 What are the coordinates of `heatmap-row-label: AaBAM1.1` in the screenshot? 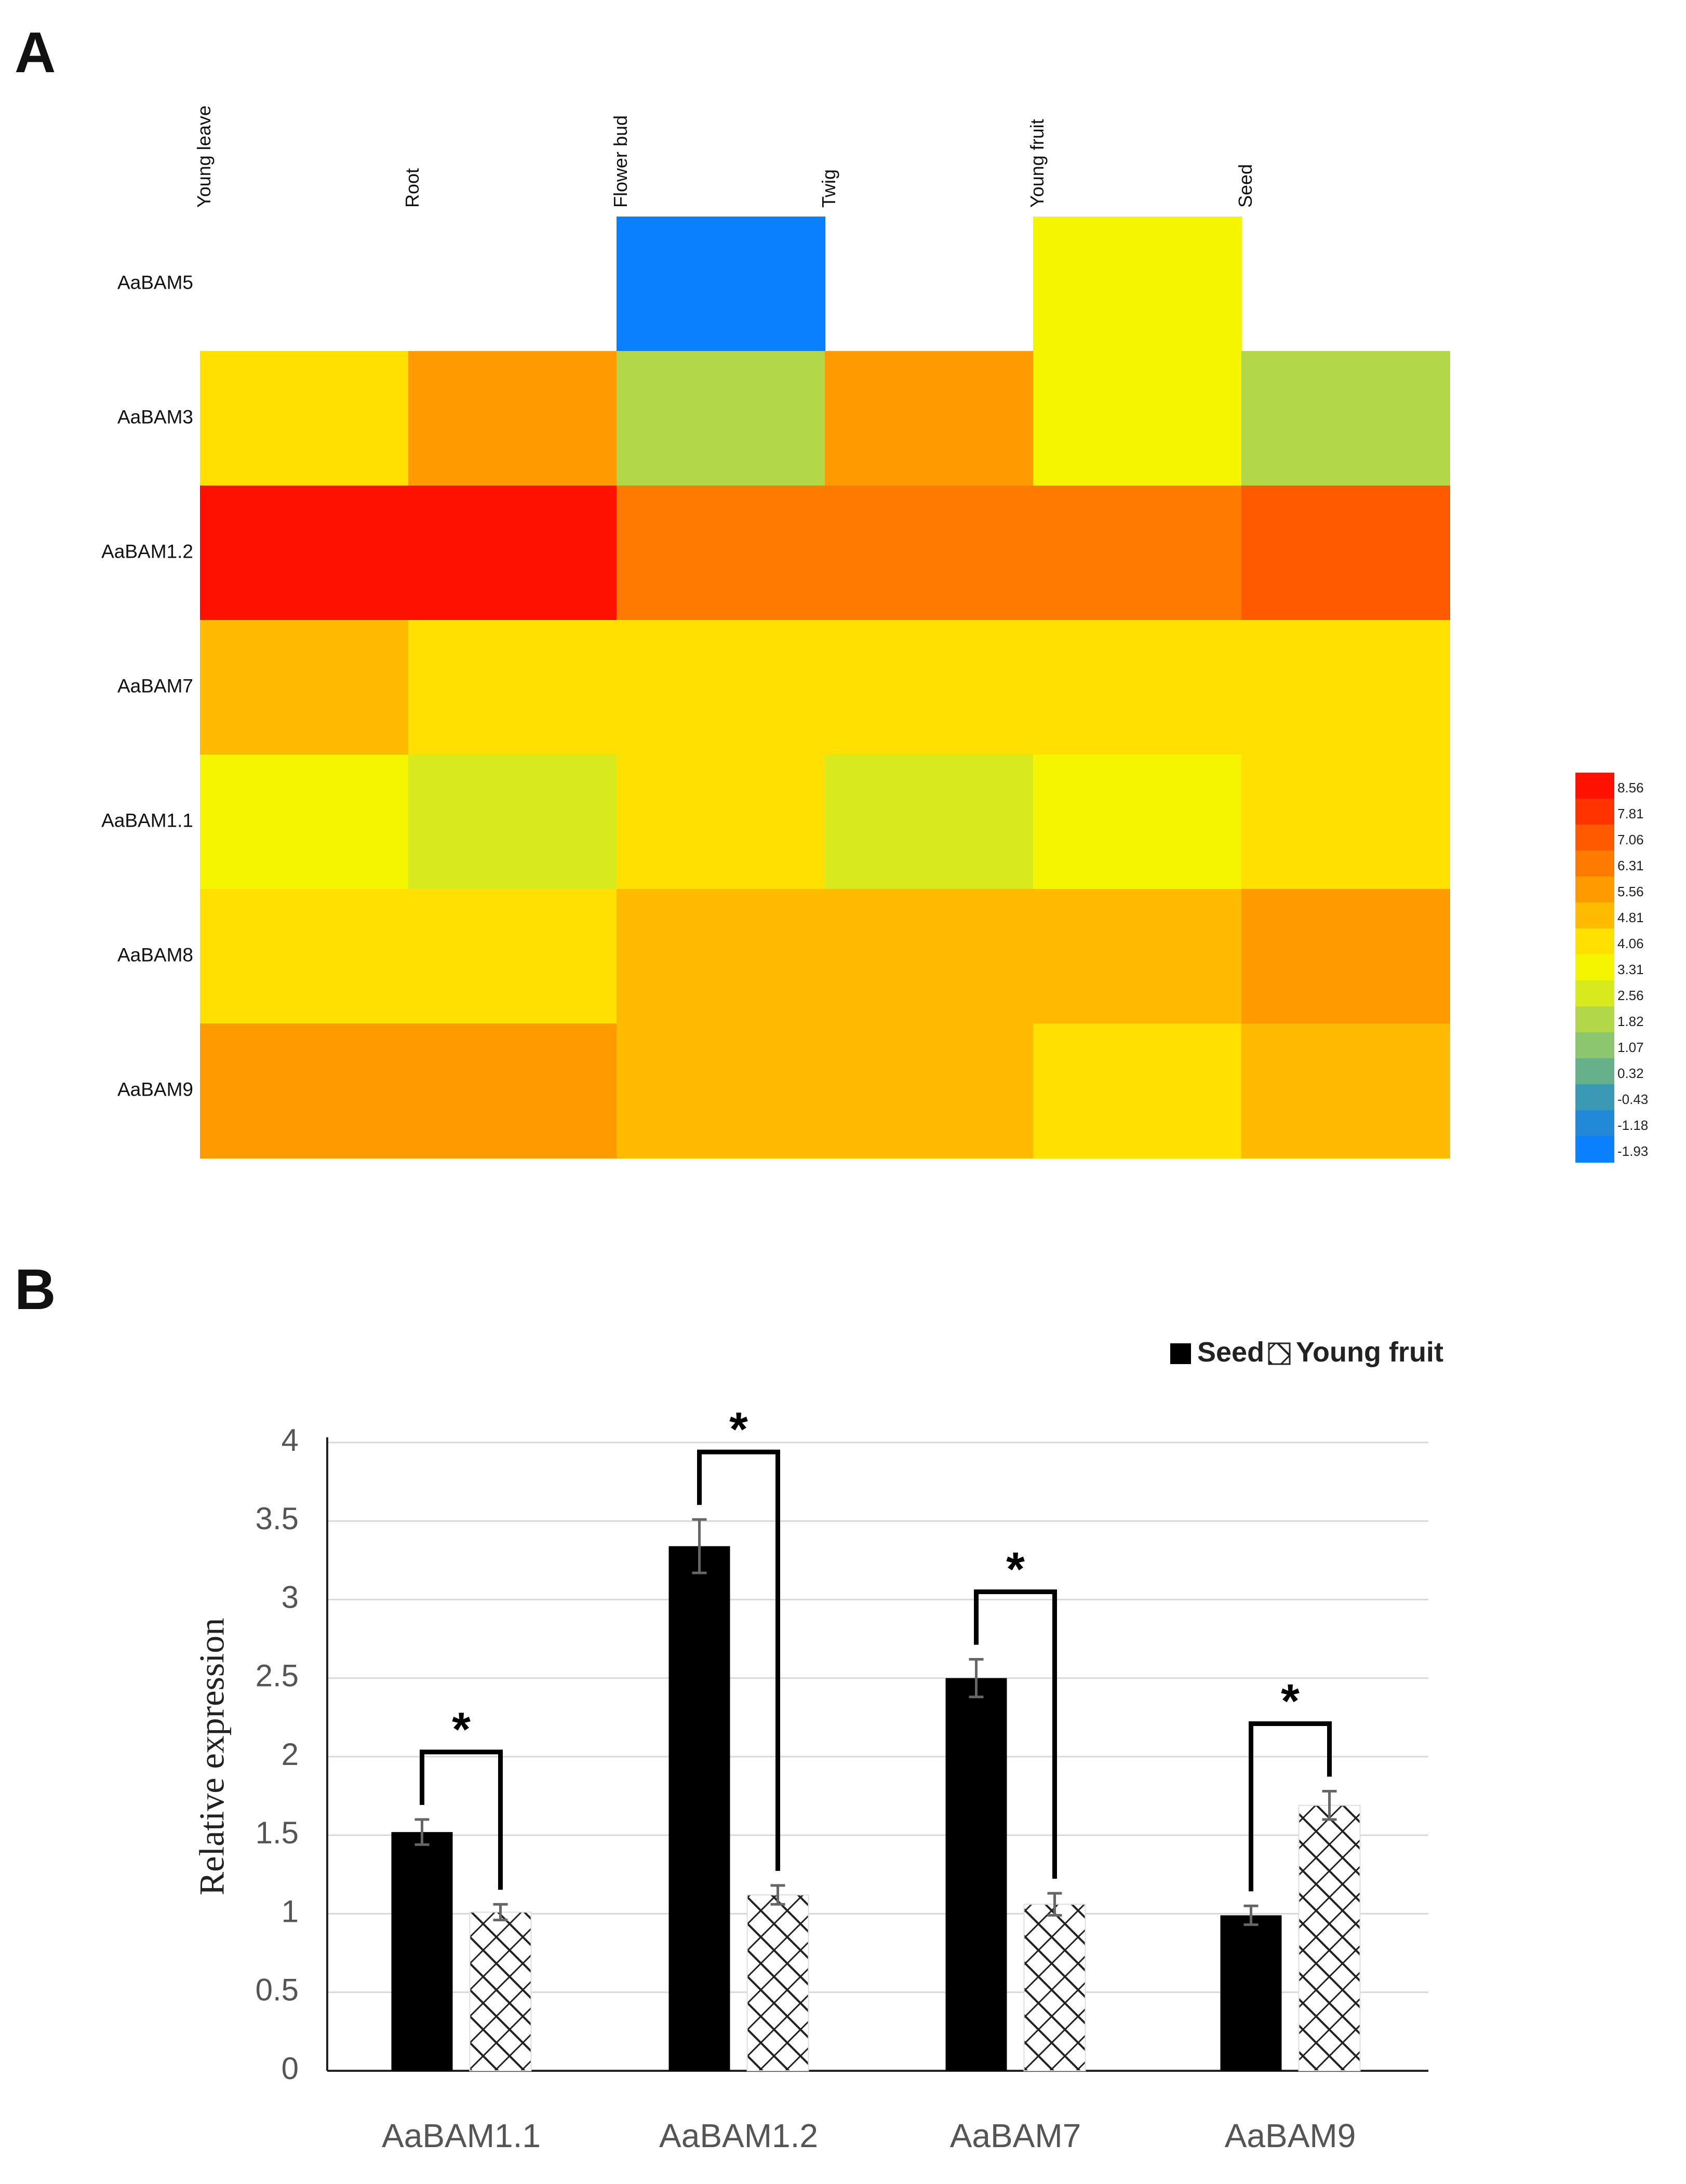 It's located at (147, 820).